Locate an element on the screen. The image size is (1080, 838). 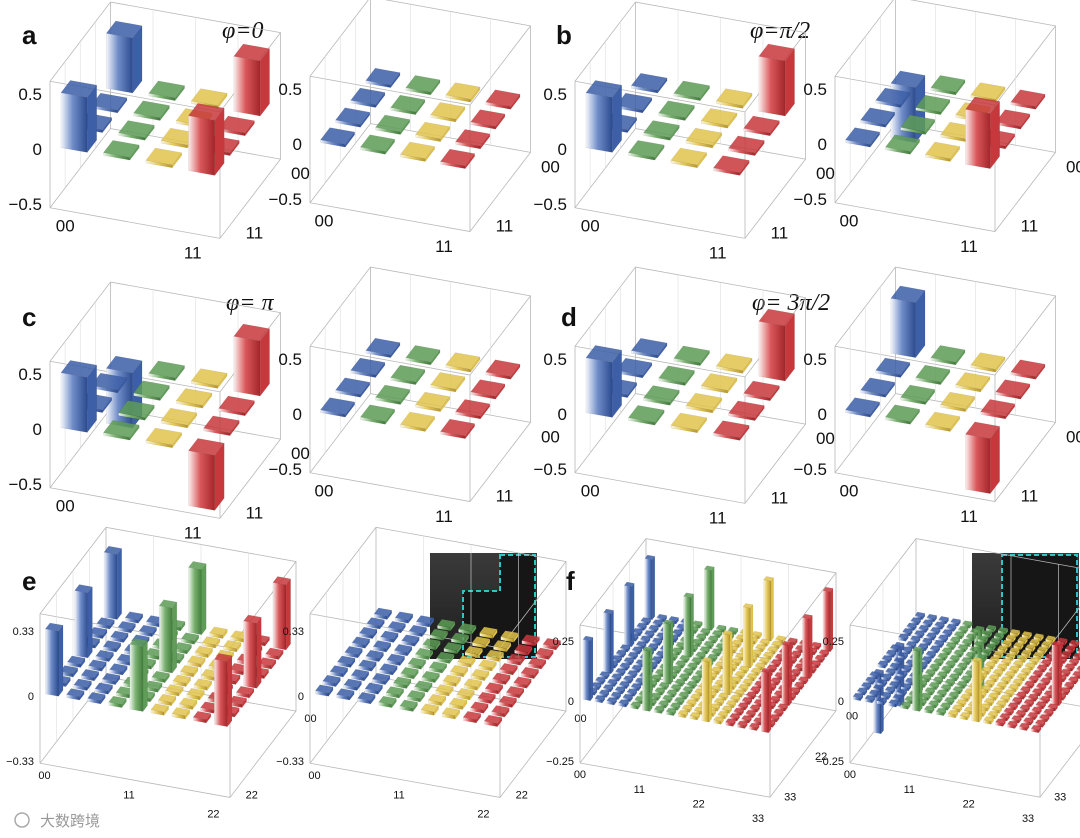
bar-f-real-r4-c15 is located at coordinates (782, 707).